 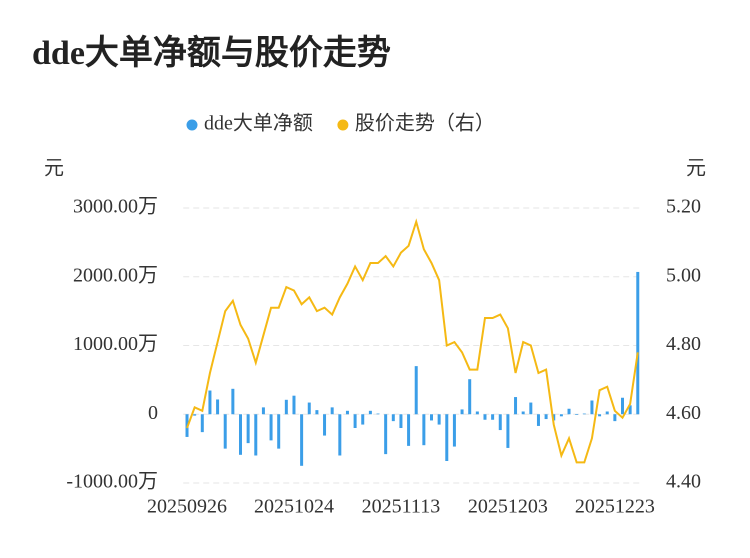 What do you see at coordinates (115, 207) in the screenshot?
I see `y-tick-label: 3000.00万` at bounding box center [115, 207].